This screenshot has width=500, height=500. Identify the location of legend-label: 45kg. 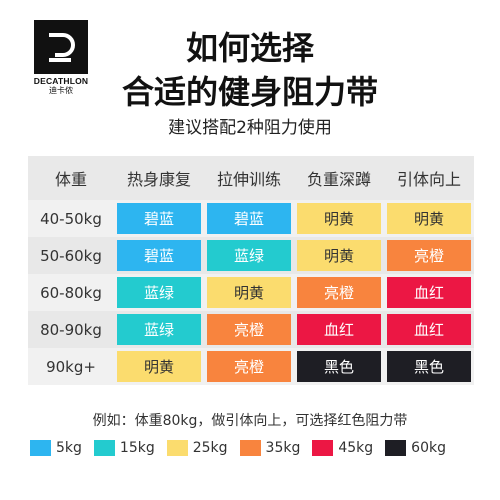
(356, 448).